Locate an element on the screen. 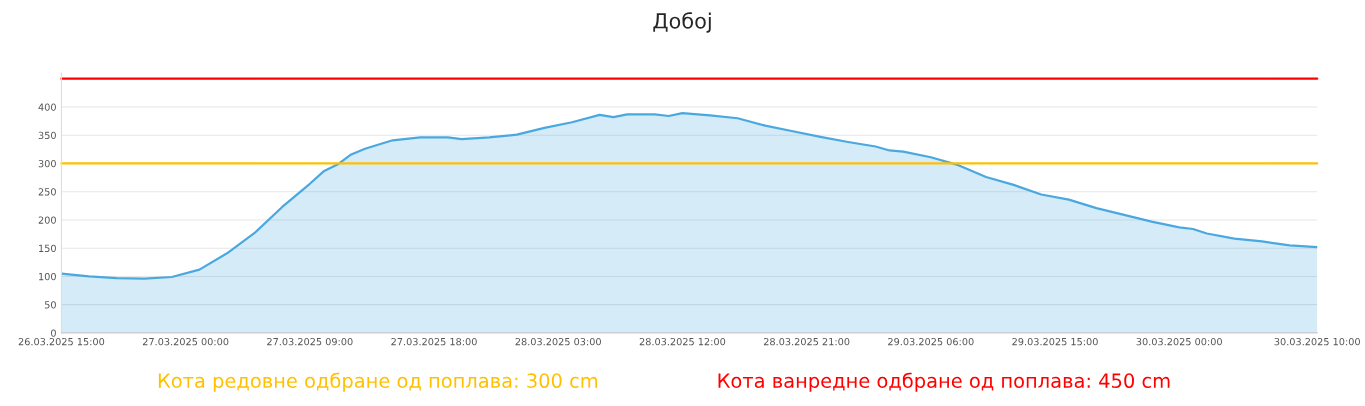 This screenshot has width=1365, height=406. x-tick-label: 27.03.2025 18:00 is located at coordinates (434, 341).